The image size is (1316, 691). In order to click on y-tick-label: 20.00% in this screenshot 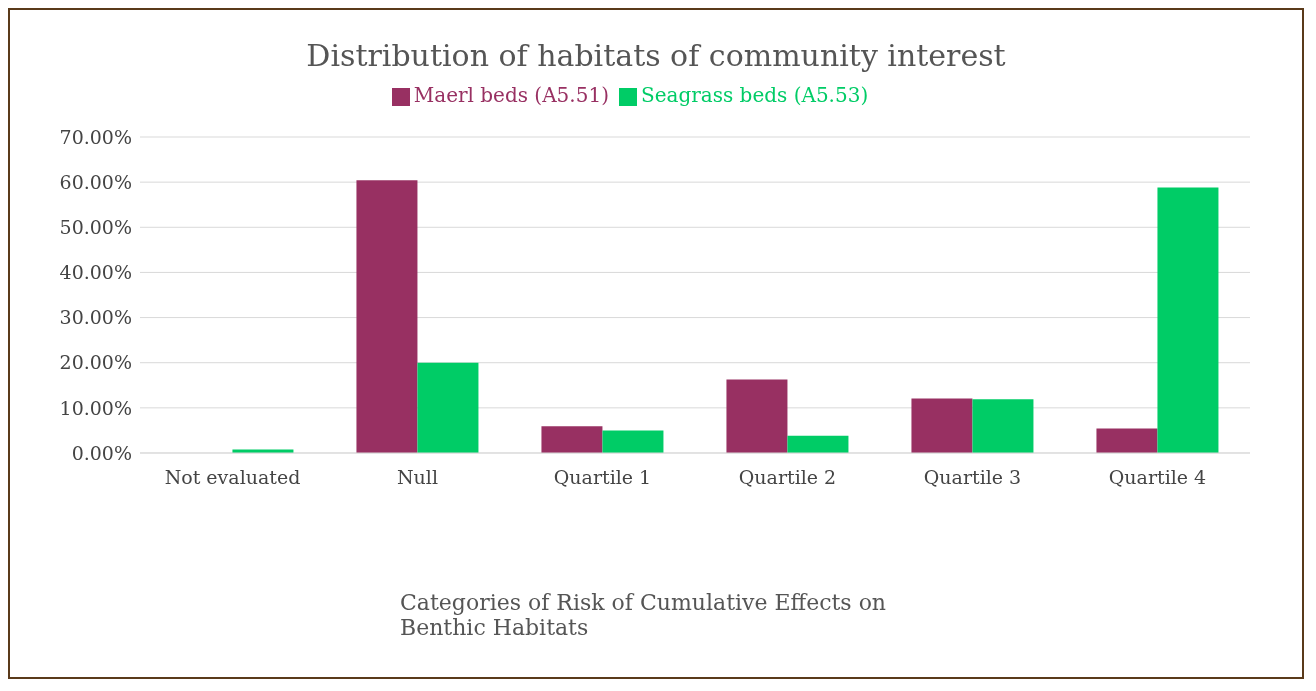, I will do `click(95, 362)`.